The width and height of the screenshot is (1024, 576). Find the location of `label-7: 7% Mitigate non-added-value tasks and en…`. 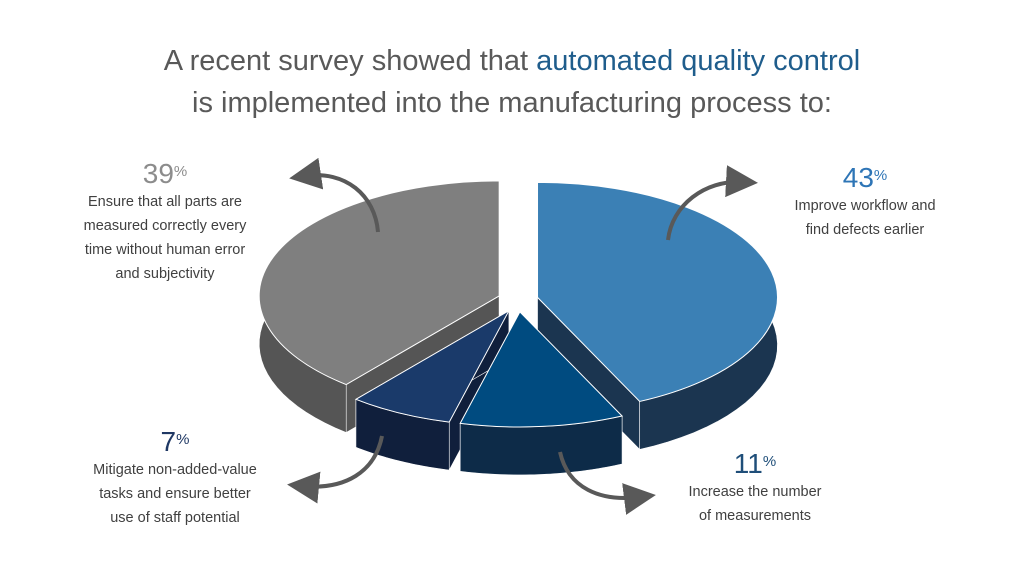

label-7: 7% Mitigate non-added-value tasks and en… is located at coordinates (175, 478).